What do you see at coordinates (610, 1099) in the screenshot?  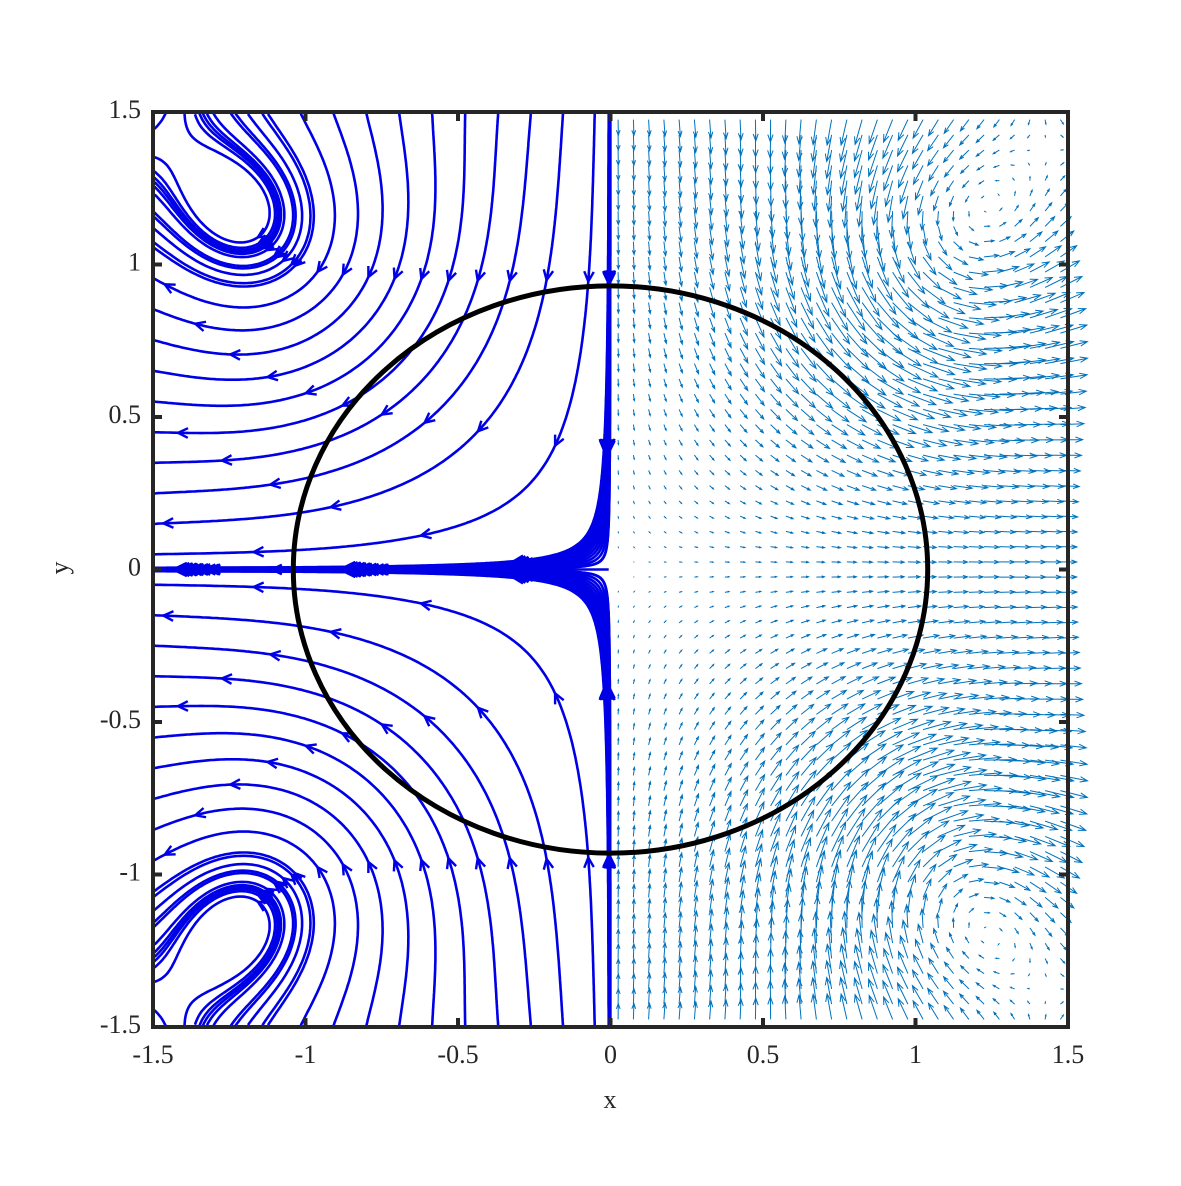 I see `x-axis-label: x` at bounding box center [610, 1099].